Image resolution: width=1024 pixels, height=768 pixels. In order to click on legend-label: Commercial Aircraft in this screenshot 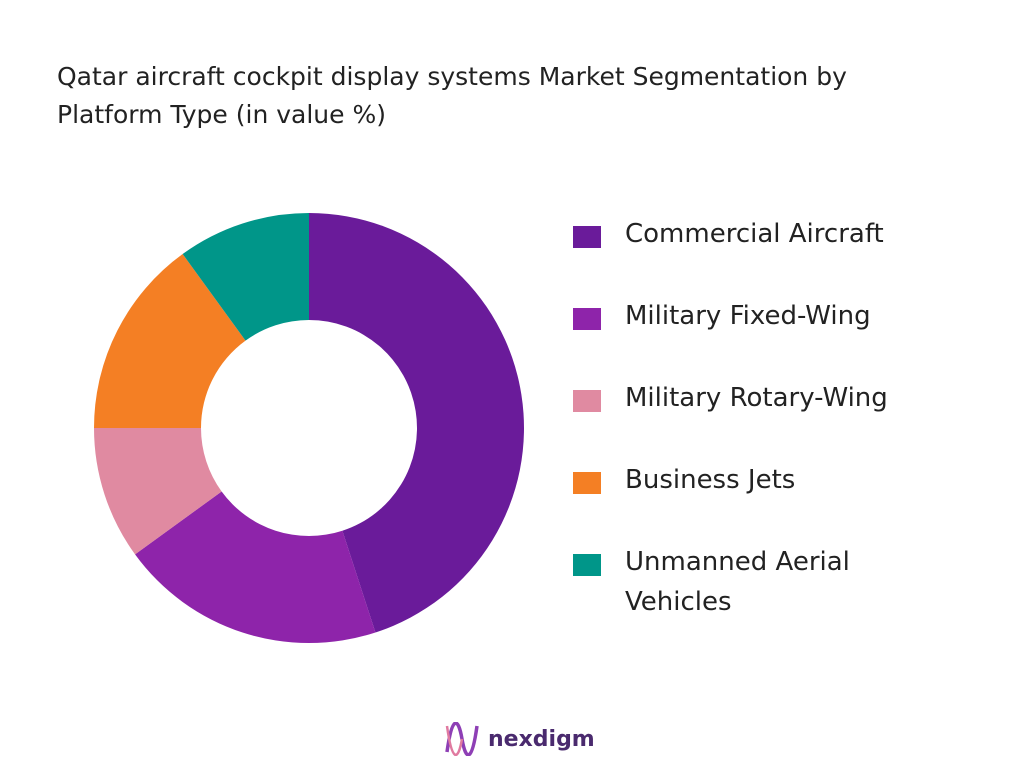, I will do `click(754, 234)`.